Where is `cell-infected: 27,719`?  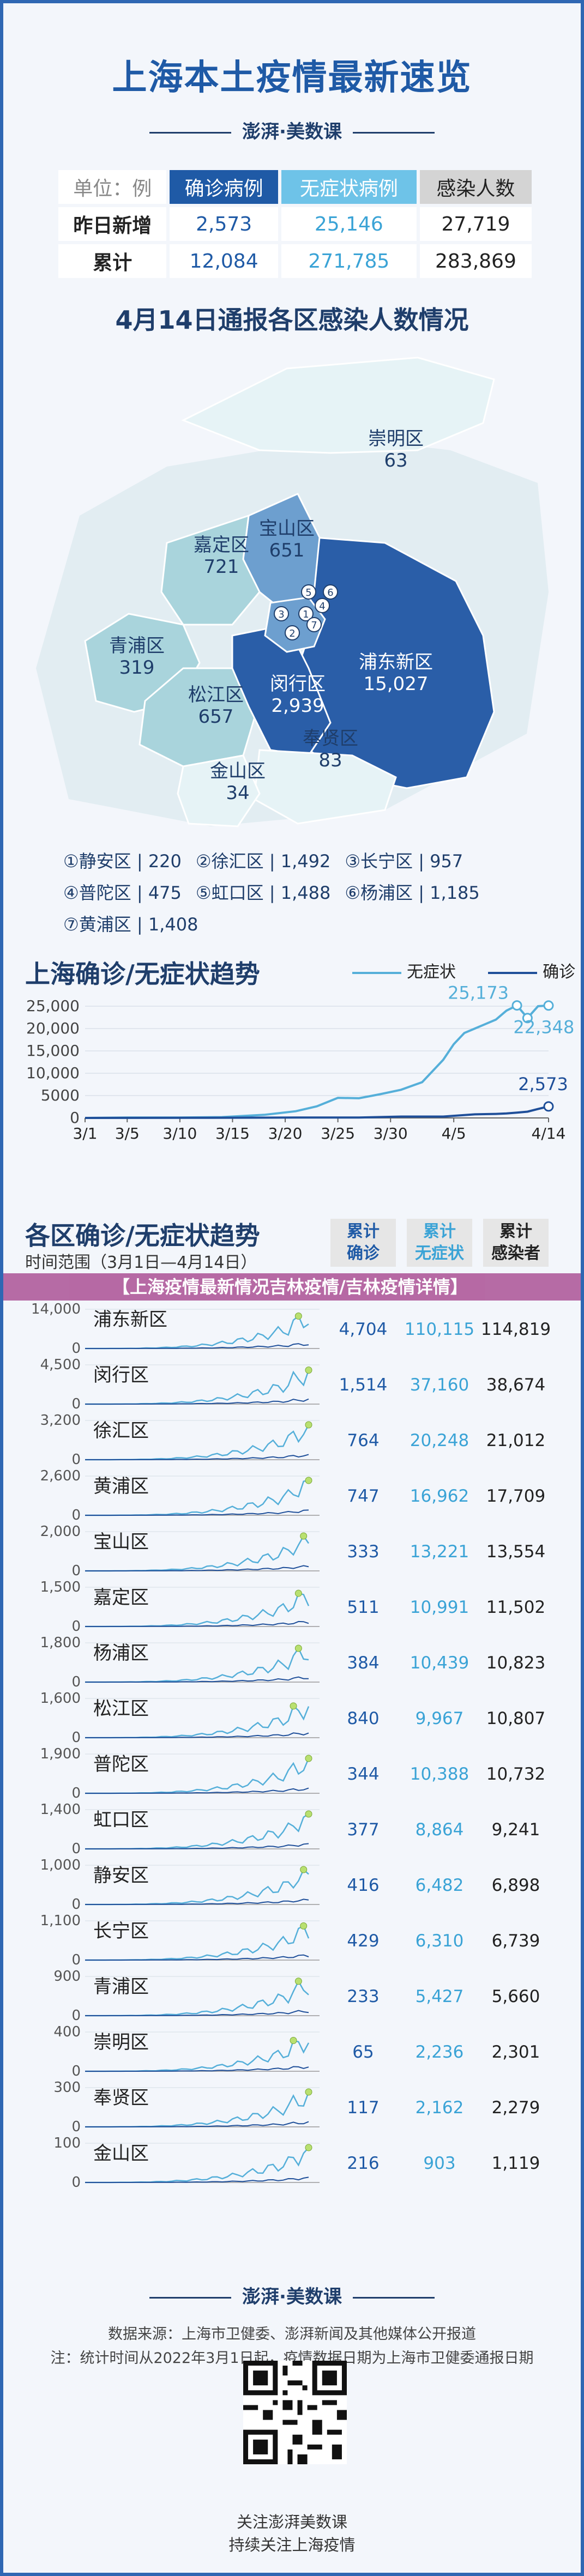
cell-infected: 27,719 is located at coordinates (475, 224).